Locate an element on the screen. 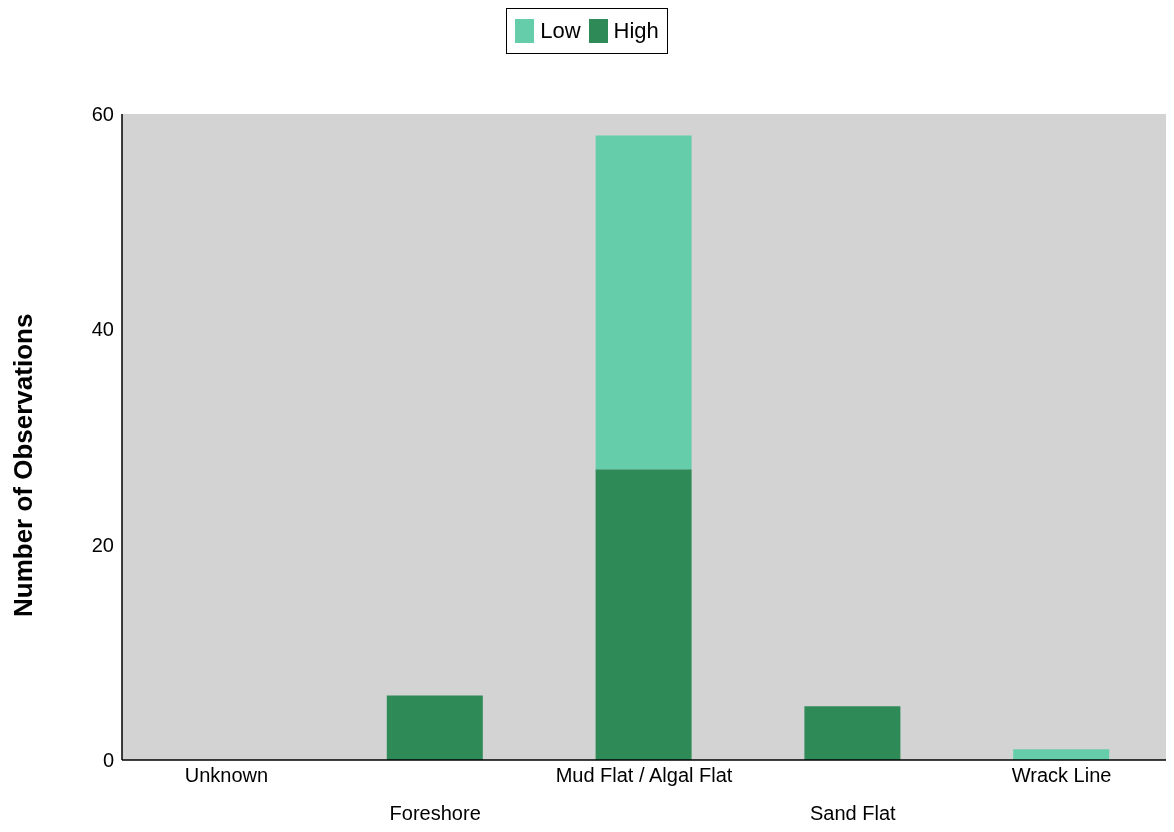 This screenshot has width=1174, height=832. y-tick-label: 60 is located at coordinates (102, 114).